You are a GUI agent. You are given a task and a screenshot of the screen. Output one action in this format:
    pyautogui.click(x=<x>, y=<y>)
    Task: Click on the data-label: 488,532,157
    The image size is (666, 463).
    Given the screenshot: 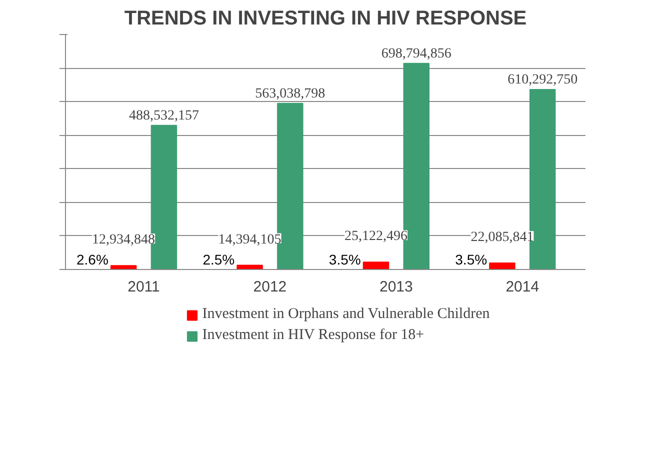 What is the action you would take?
    pyautogui.click(x=163, y=116)
    